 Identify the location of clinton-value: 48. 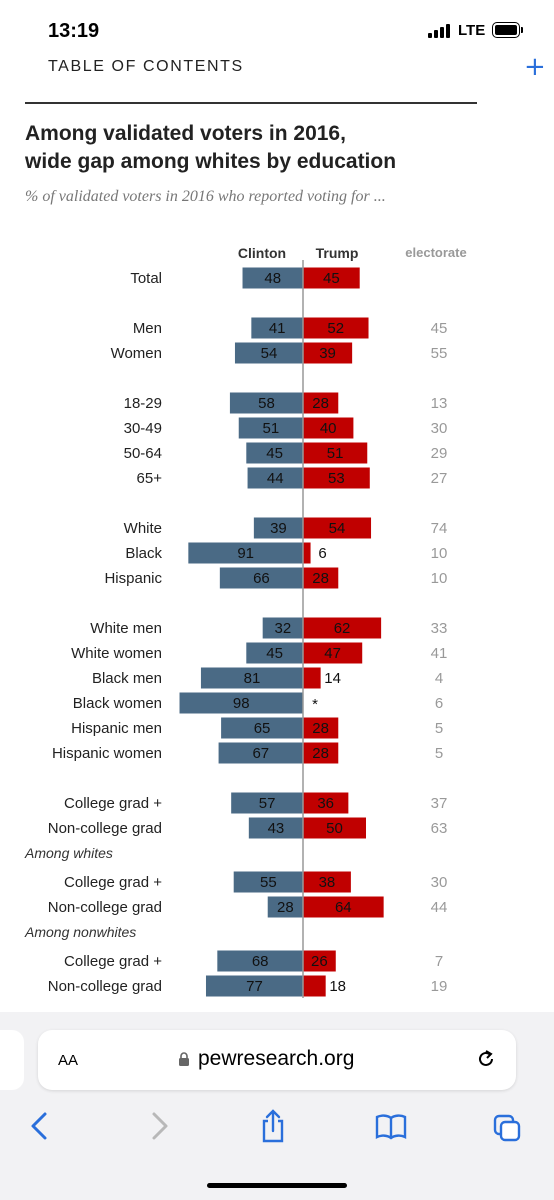
(272, 278).